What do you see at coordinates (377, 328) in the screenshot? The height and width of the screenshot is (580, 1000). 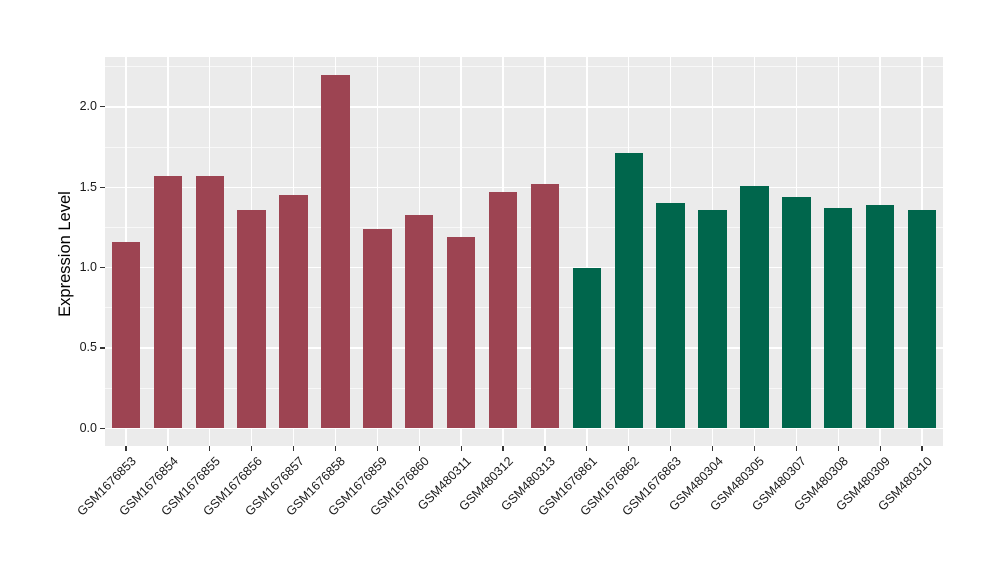 I see `bar-GSM1676859` at bounding box center [377, 328].